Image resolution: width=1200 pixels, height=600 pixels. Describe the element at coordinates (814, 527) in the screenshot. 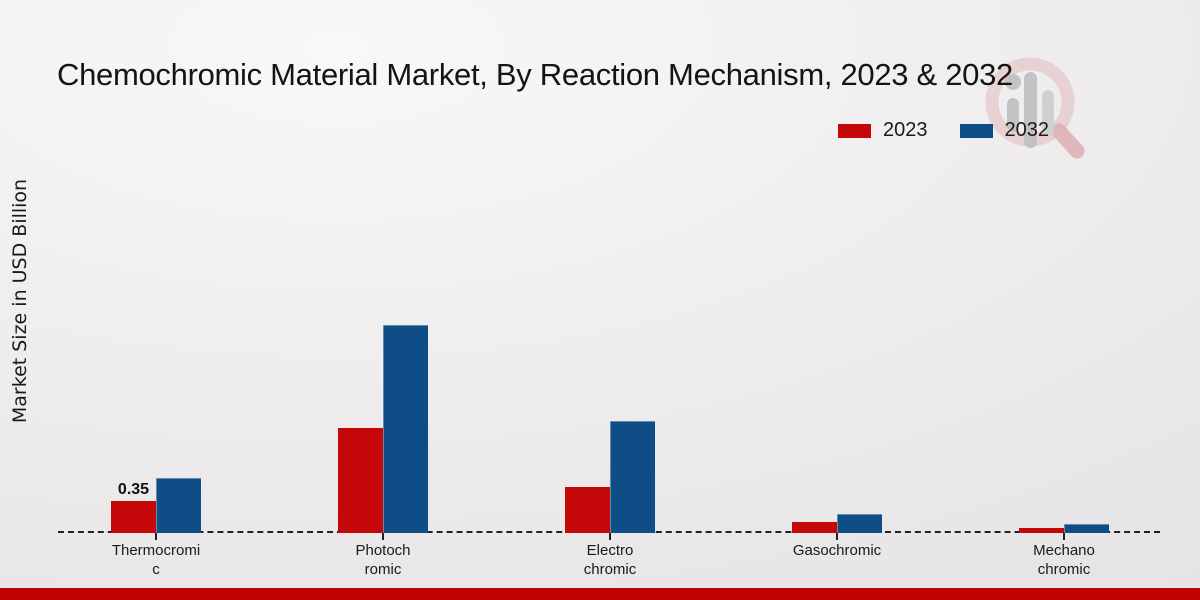

I see `bar-2023-gasochromic` at that location.